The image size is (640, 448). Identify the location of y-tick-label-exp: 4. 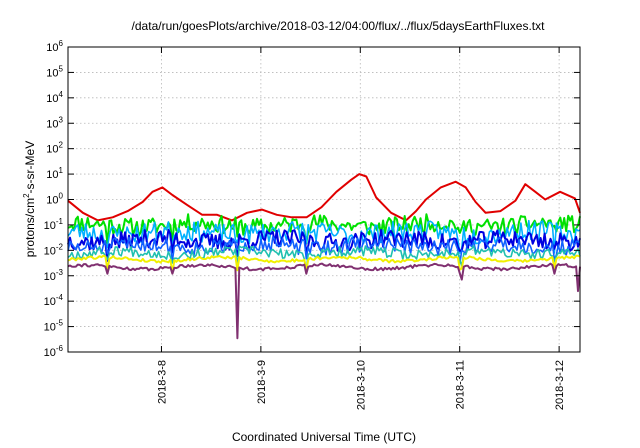
(61, 94).